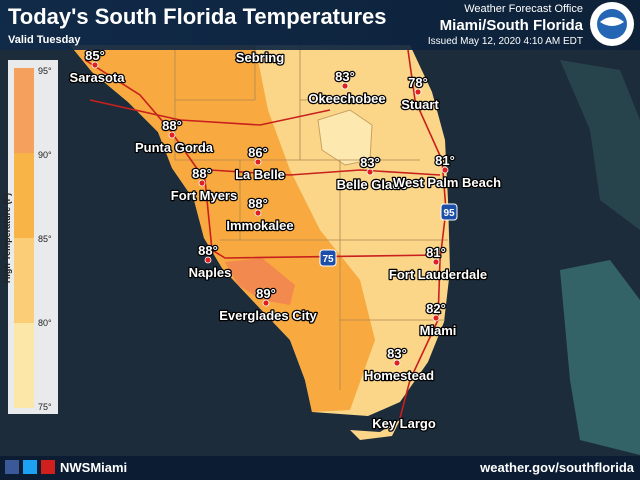 The height and width of the screenshot is (480, 640). Describe the element at coordinates (258, 152) in the screenshot. I see `city-temp: 86°` at that location.